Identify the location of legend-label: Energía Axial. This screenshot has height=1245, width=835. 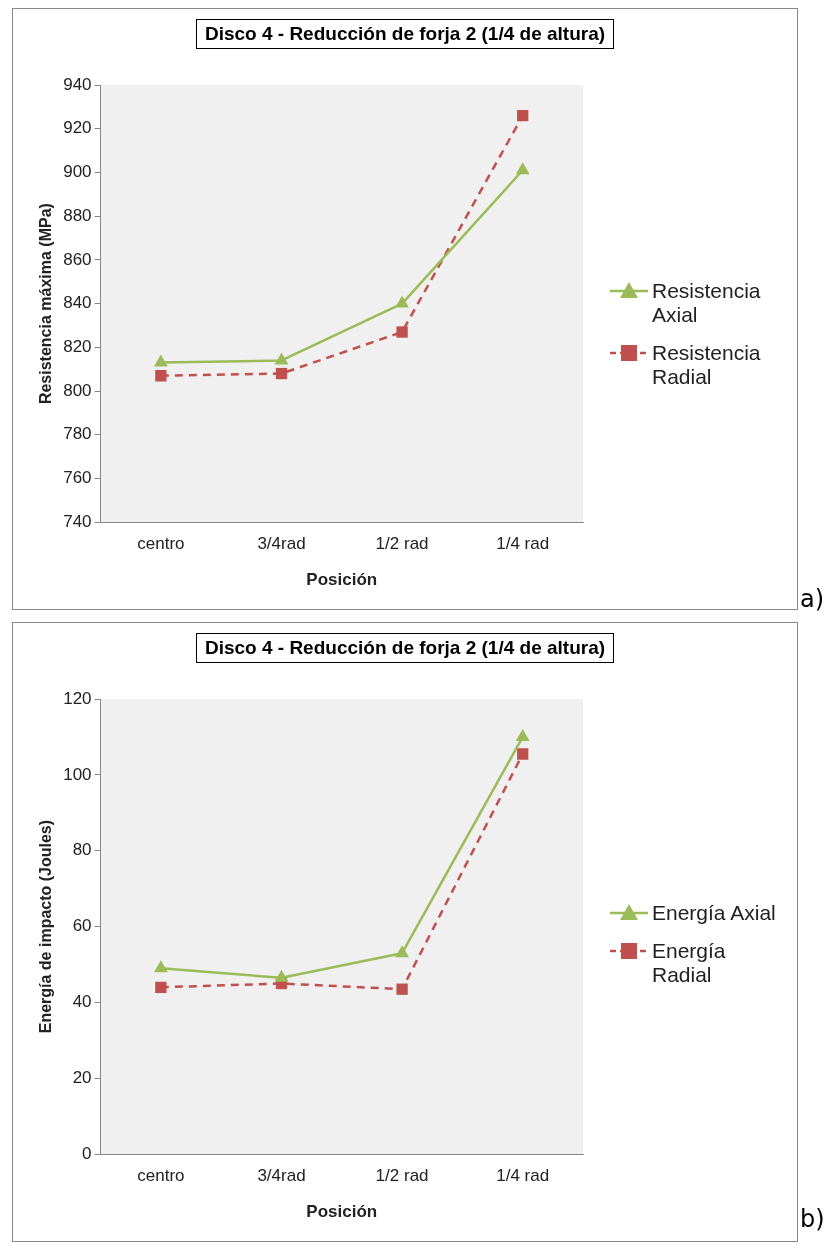
(714, 913).